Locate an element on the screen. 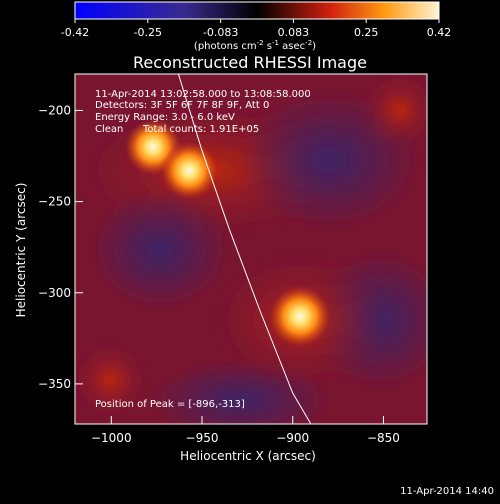 The image size is (500, 504). chart-title: Reconstructed RHESSI Image is located at coordinates (250, 62).